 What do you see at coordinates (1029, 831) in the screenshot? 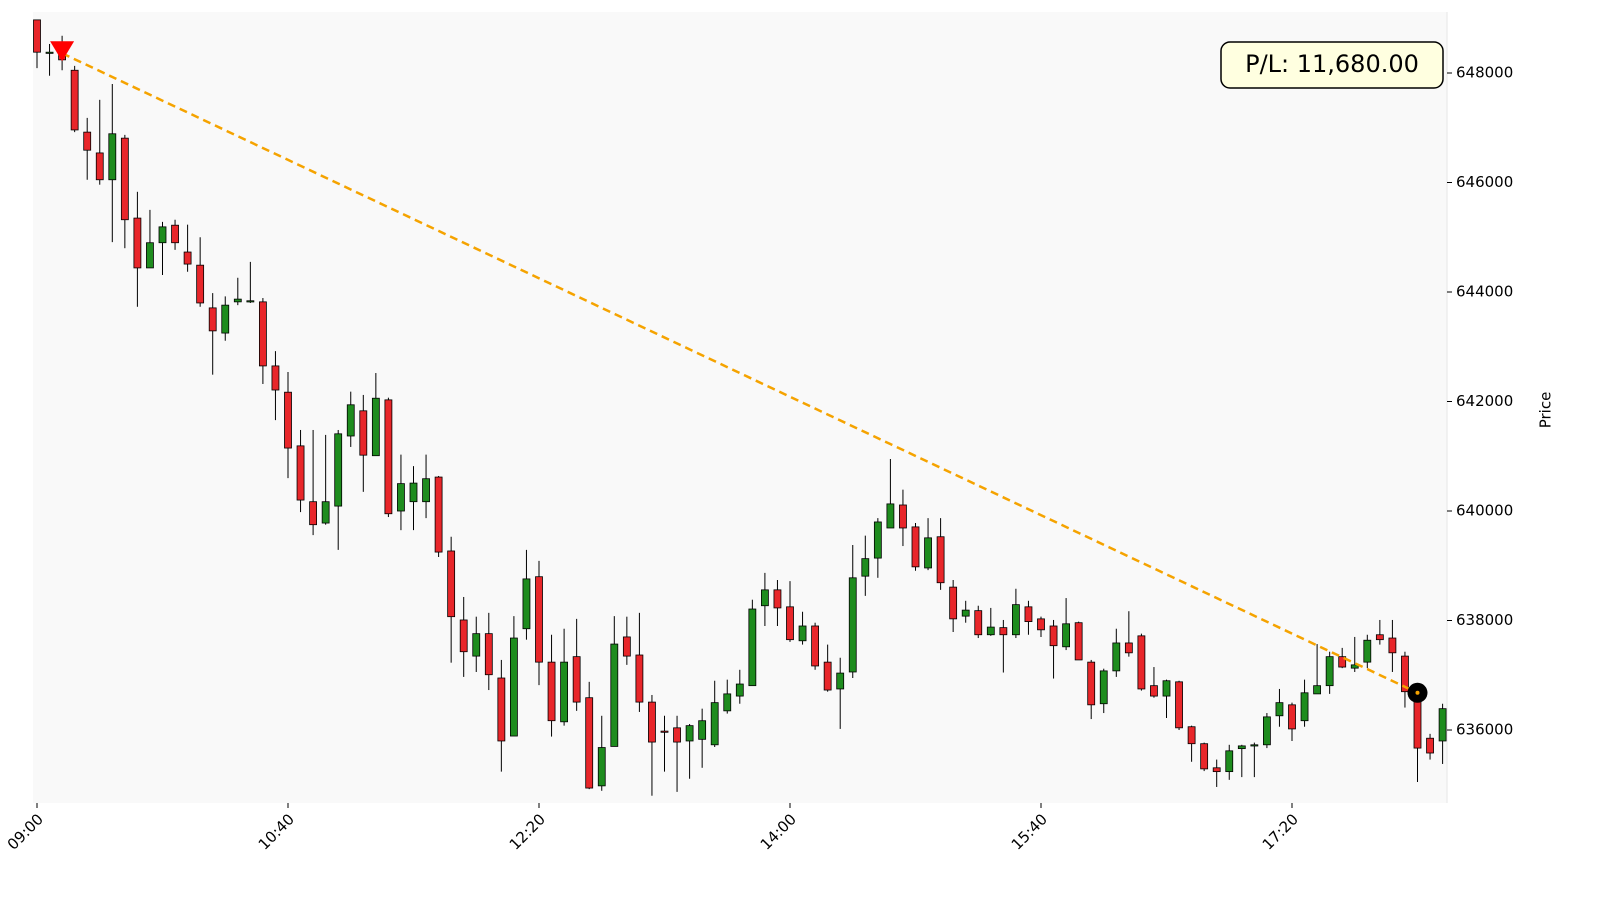
I see `x-tick-label: 15:40` at bounding box center [1029, 831].